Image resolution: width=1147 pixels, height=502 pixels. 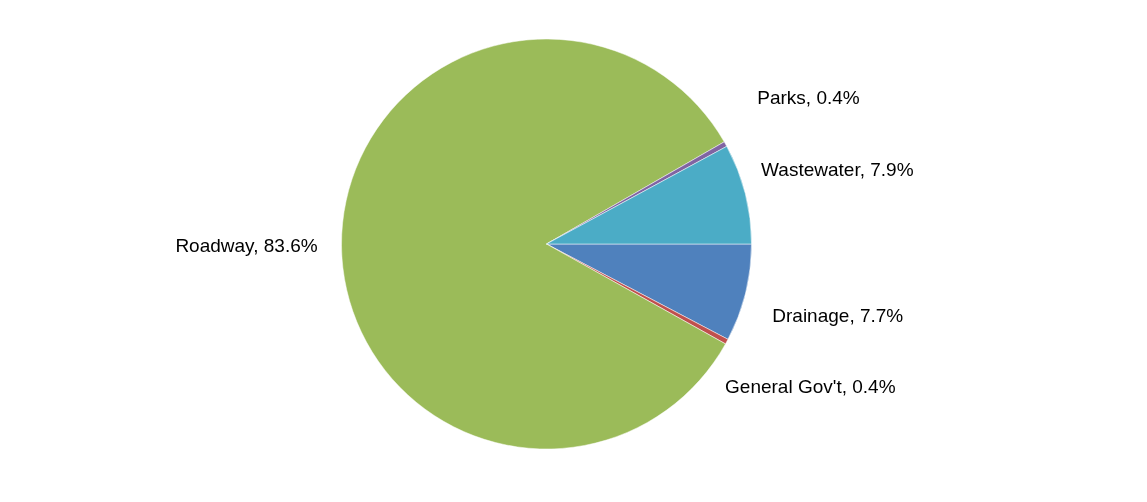 I want to click on slice-label: Wastewater, 7.9%, so click(x=837, y=170).